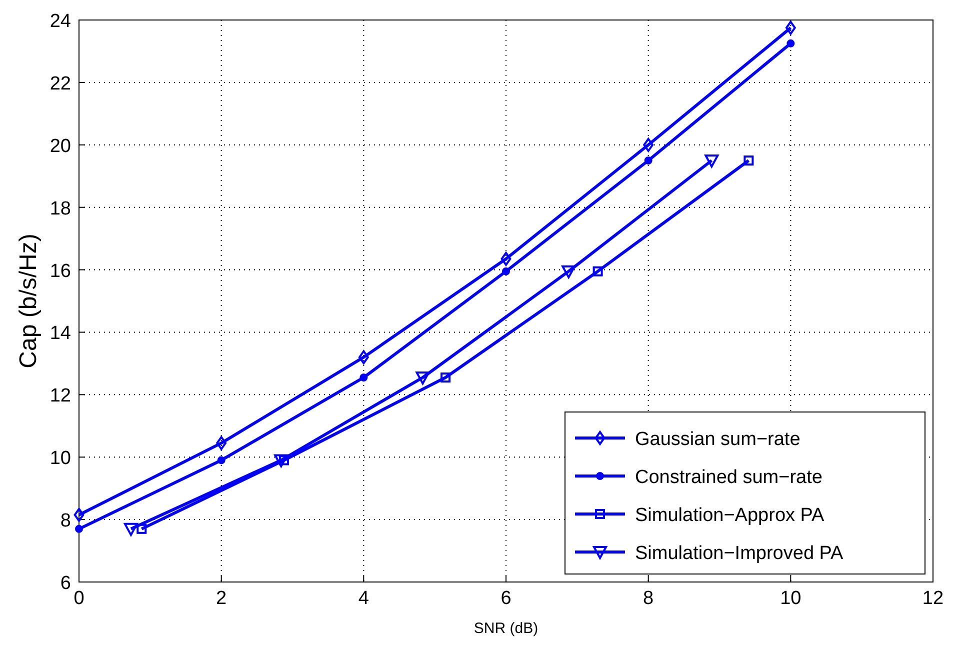 This screenshot has height=645, width=953. I want to click on x-tick-label: 6, so click(506, 598).